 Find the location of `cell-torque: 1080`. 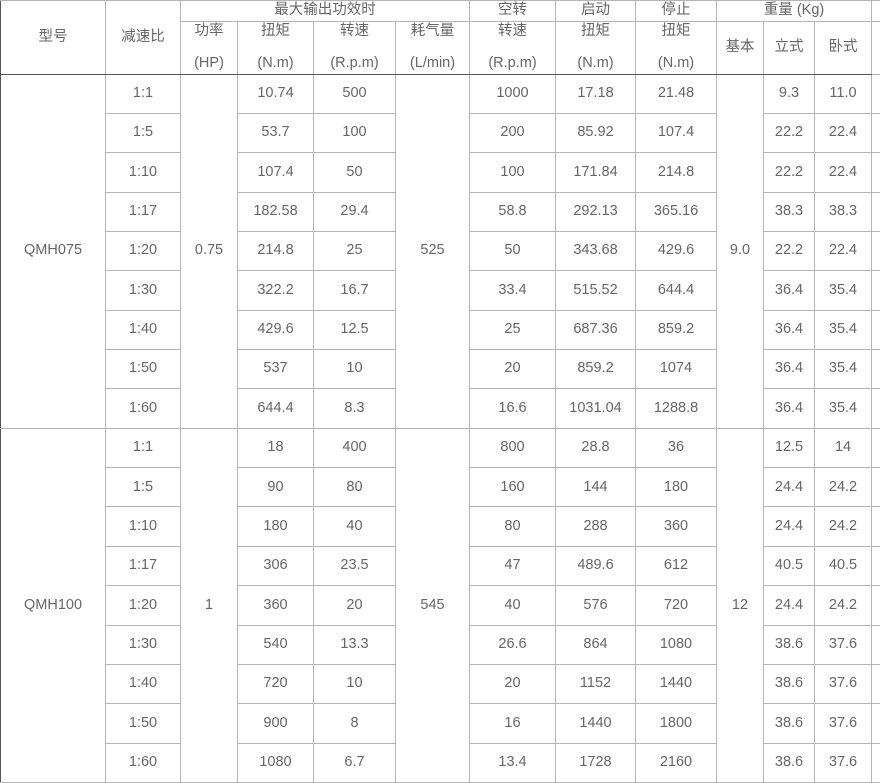

cell-torque: 1080 is located at coordinates (275, 762).